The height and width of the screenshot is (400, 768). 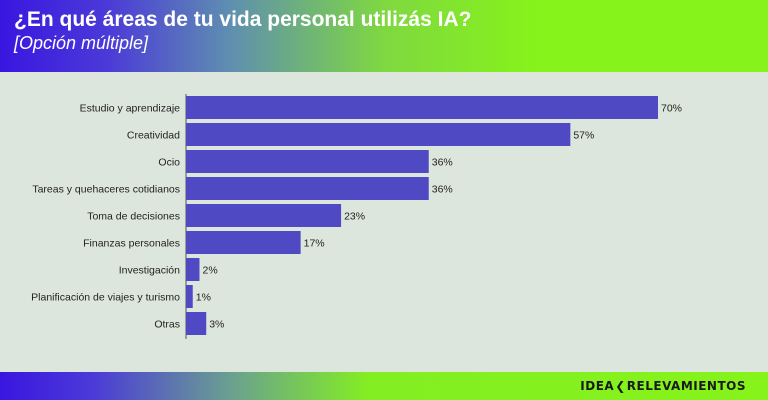 What do you see at coordinates (169, 163) in the screenshot?
I see `category-label: Ocio` at bounding box center [169, 163].